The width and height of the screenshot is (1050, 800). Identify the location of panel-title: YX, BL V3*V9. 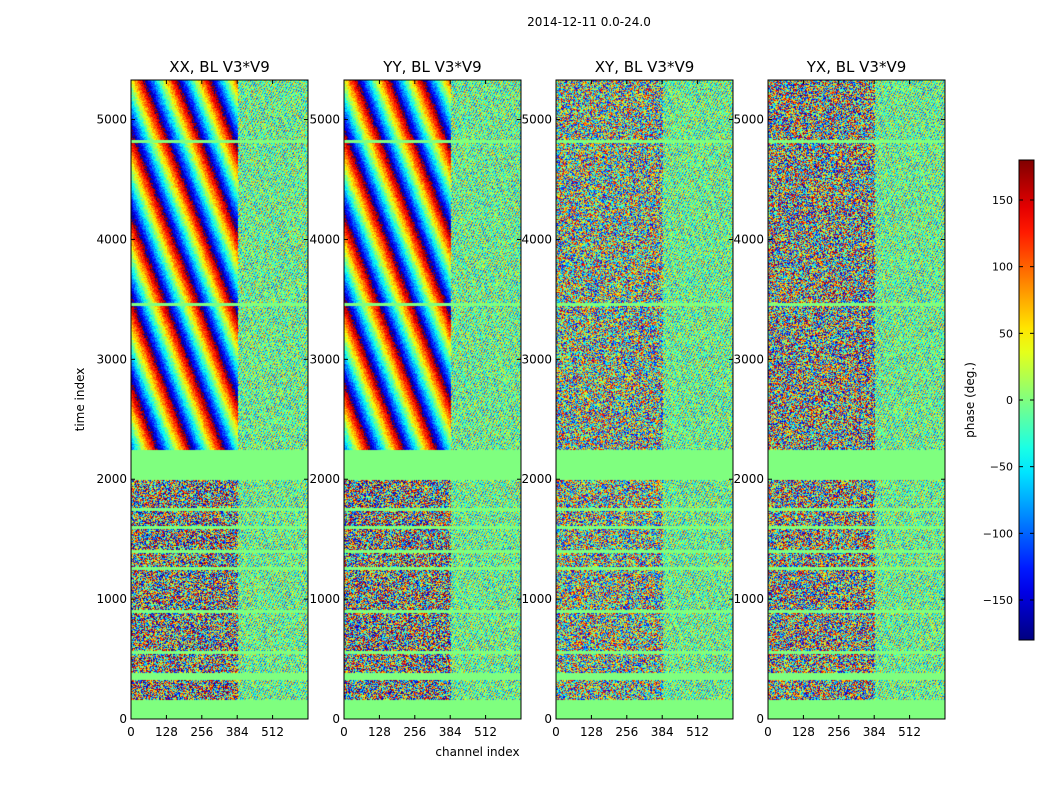
(856, 67).